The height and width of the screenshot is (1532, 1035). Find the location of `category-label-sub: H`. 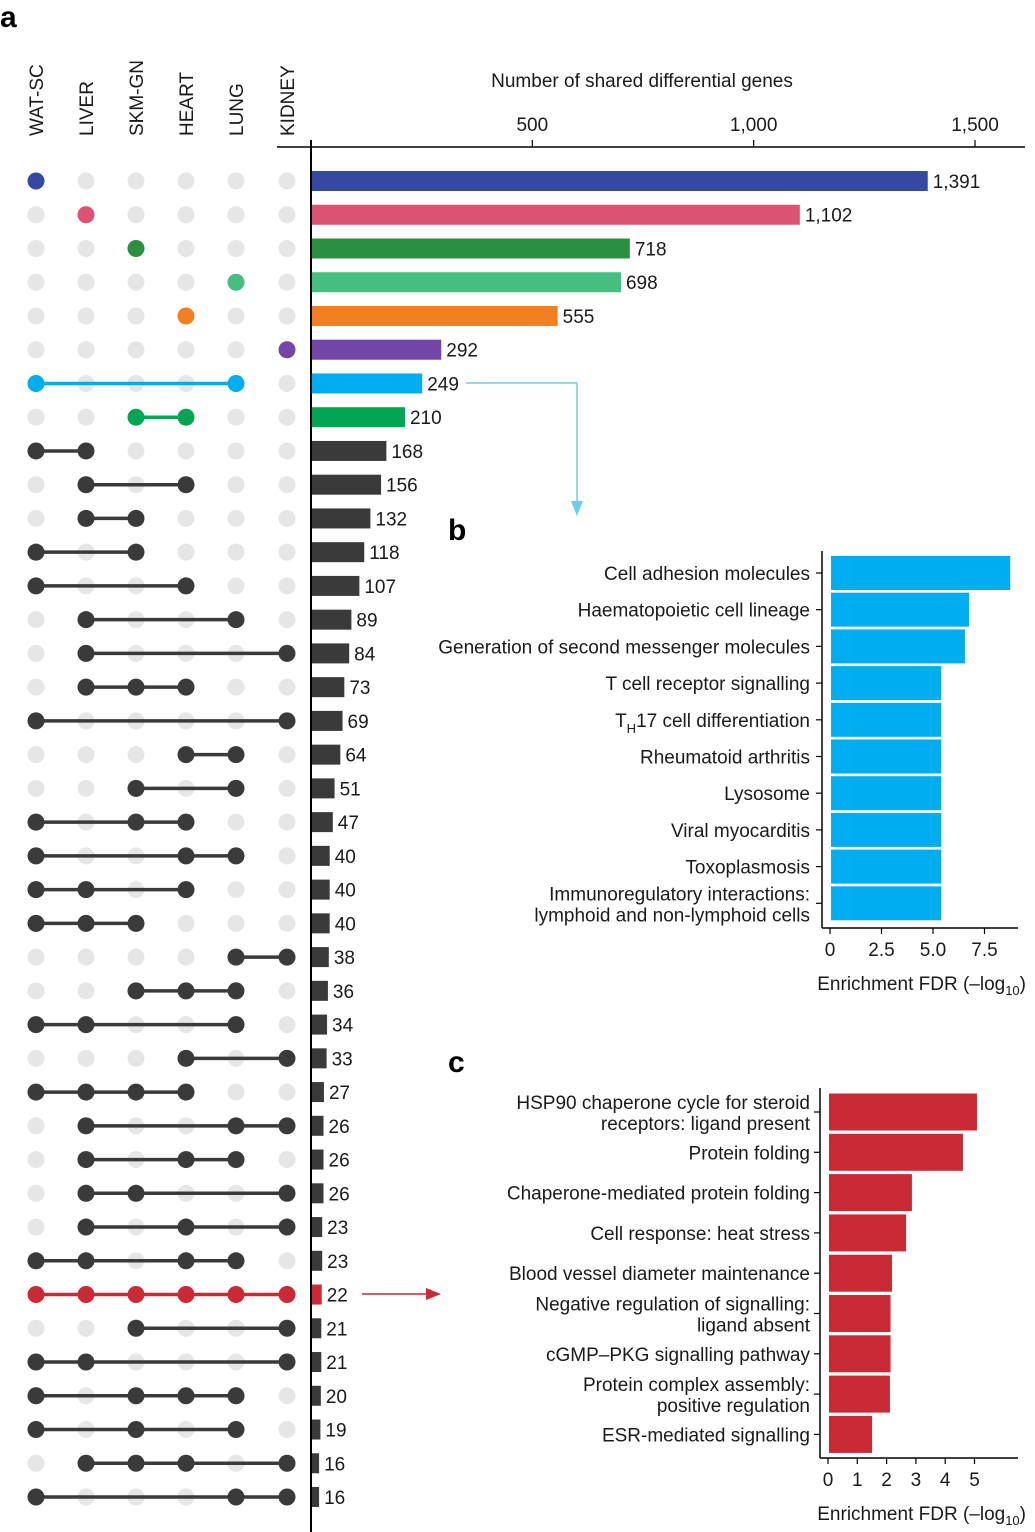

category-label-sub: H is located at coordinates (631, 728).